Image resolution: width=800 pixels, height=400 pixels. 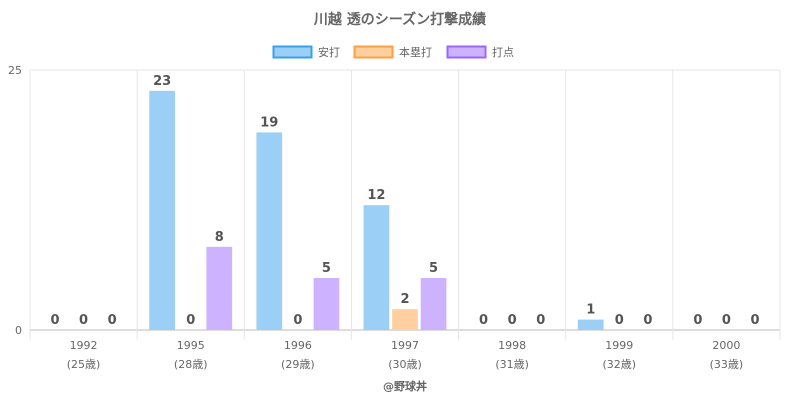 I want to click on legend-label-rbi: 打点, so click(x=503, y=52).